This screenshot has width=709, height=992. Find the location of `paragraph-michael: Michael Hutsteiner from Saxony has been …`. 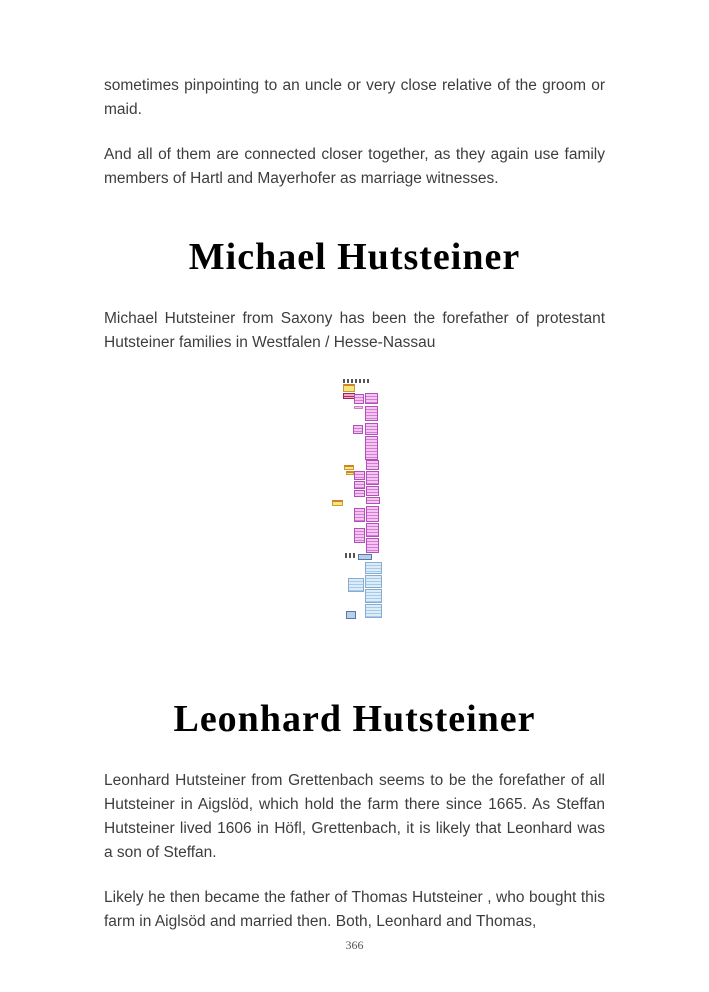

paragraph-michael: Michael Hutsteiner from Saxony has been … is located at coordinates (354, 330).